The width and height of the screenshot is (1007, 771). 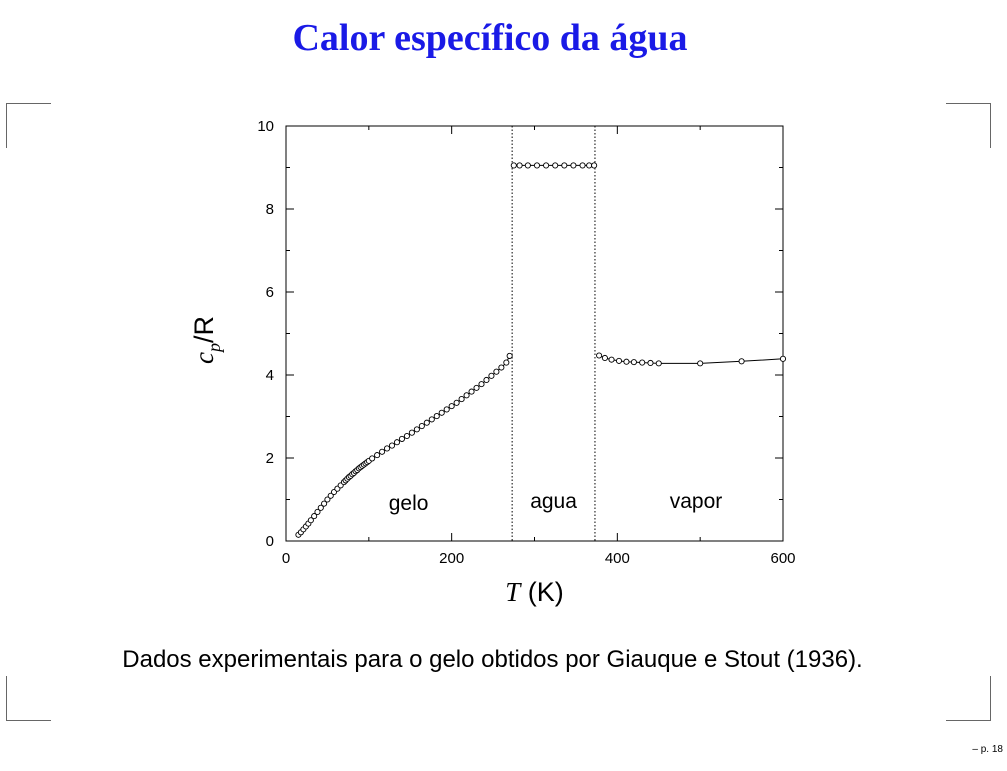 What do you see at coordinates (28, 125) in the screenshot?
I see `corner-mark-top-left` at bounding box center [28, 125].